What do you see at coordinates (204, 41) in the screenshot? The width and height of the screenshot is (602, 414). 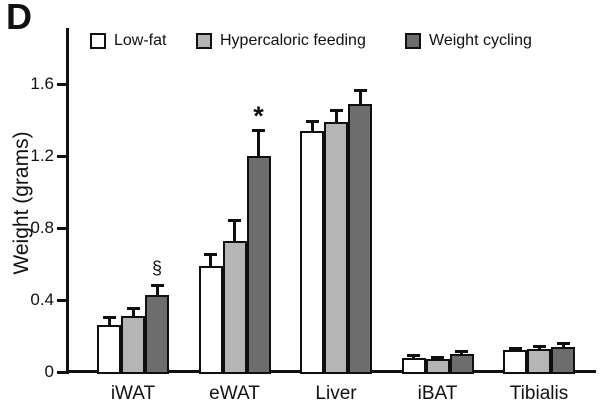 I see `legend-swatch-hypercaloric-feeding` at bounding box center [204, 41].